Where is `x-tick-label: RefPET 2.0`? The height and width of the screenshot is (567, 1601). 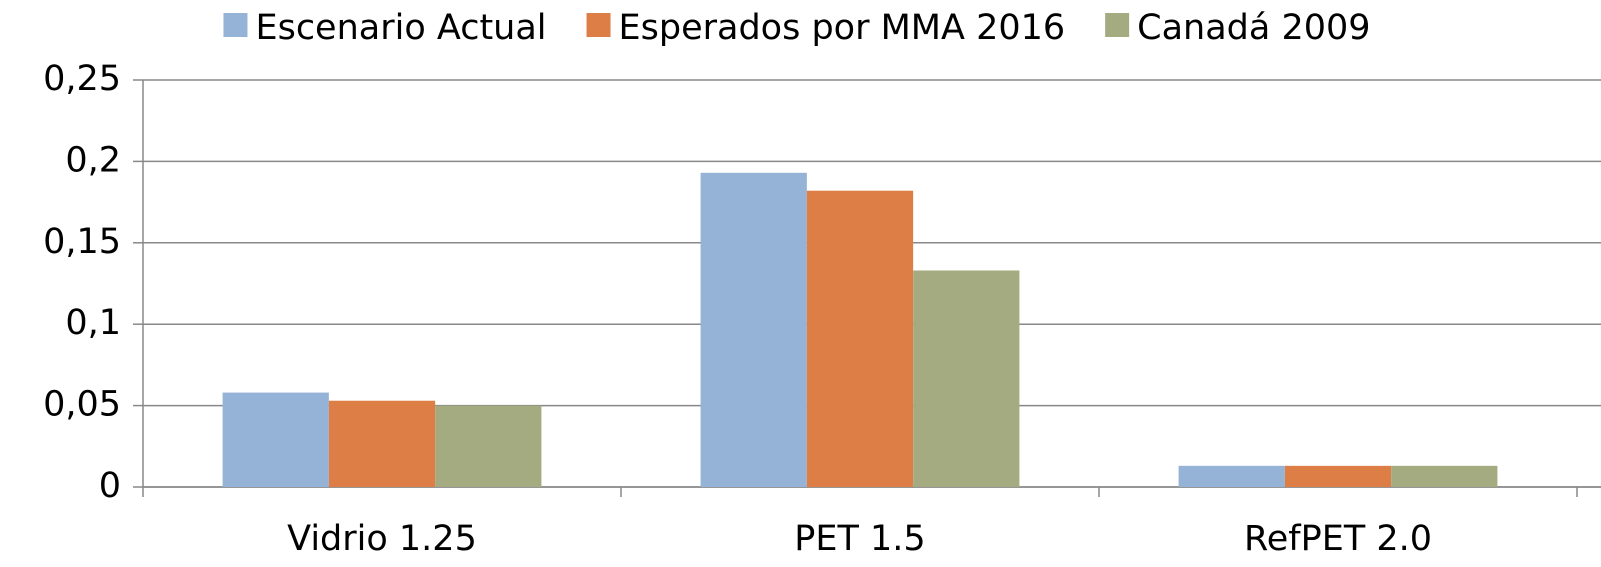 x-tick-label: RefPET 2.0 is located at coordinates (1338, 539).